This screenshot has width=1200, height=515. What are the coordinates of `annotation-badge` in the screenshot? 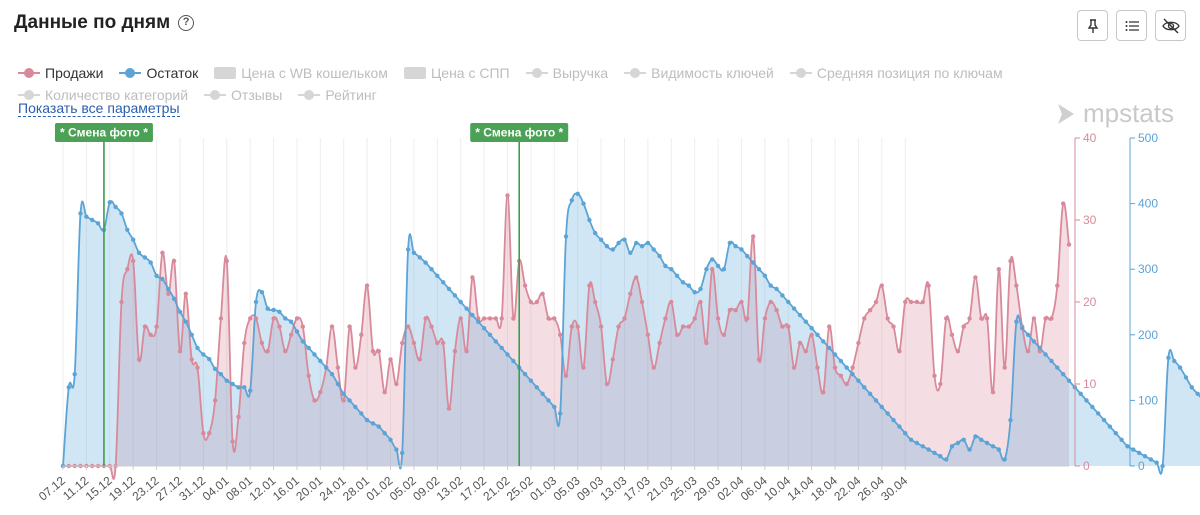 It's located at (103, 132).